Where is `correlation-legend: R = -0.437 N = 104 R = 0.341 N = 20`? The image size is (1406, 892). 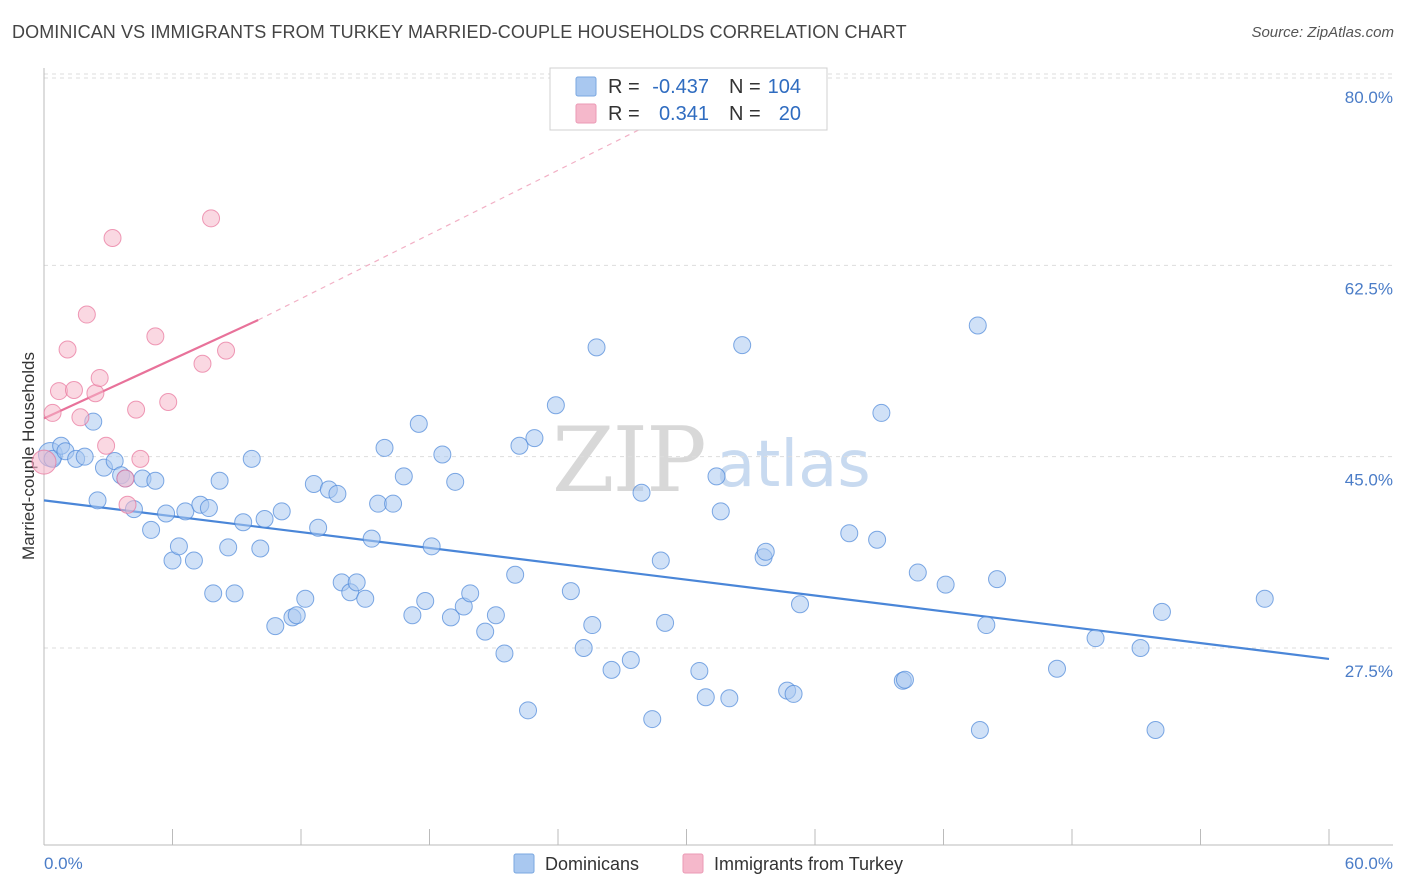
correlation-legend: R = -0.437 N = 104 R = 0.341 N = 20 is located at coordinates (688, 99).